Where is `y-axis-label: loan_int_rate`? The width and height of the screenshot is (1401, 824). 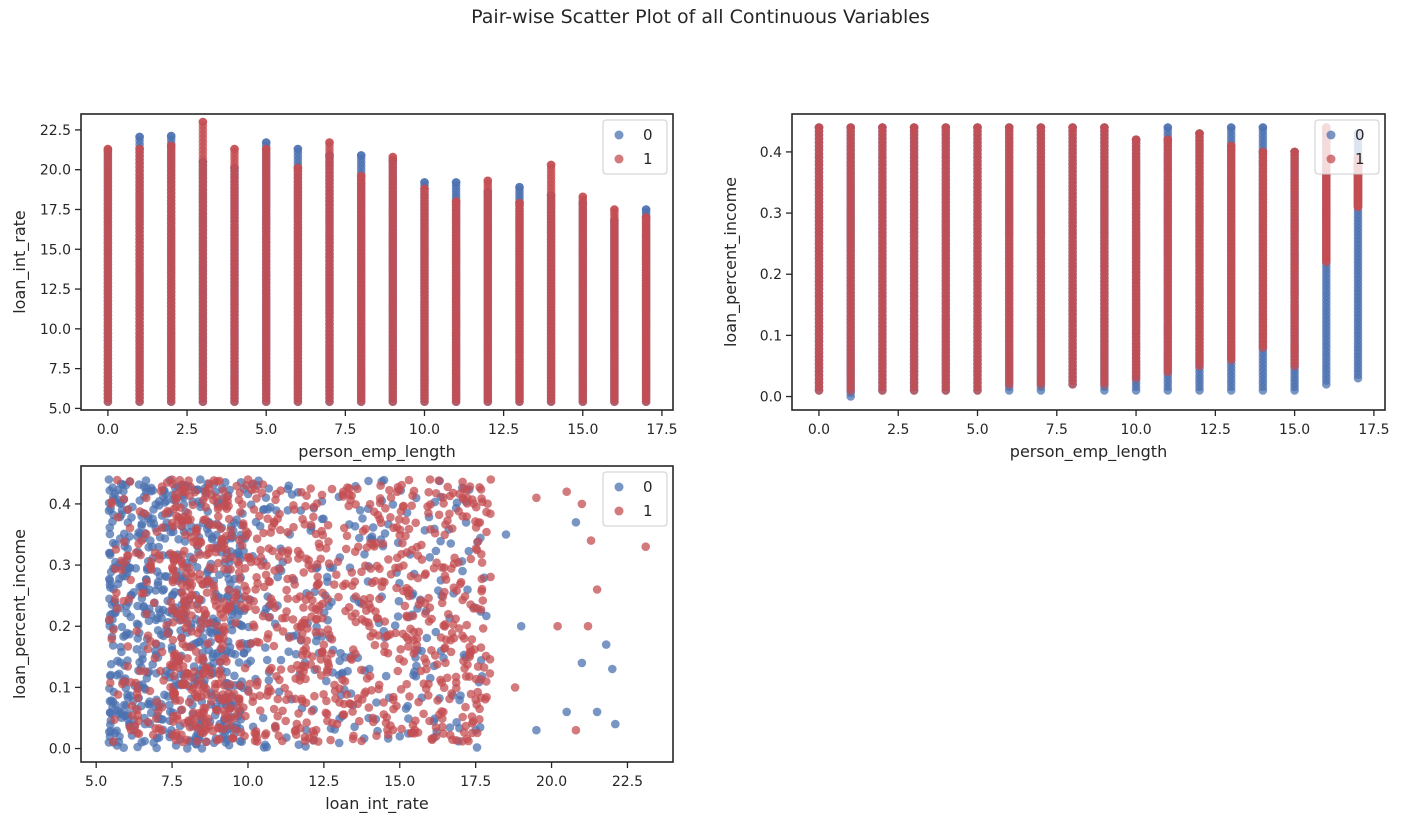
y-axis-label: loan_int_rate is located at coordinates (20, 262).